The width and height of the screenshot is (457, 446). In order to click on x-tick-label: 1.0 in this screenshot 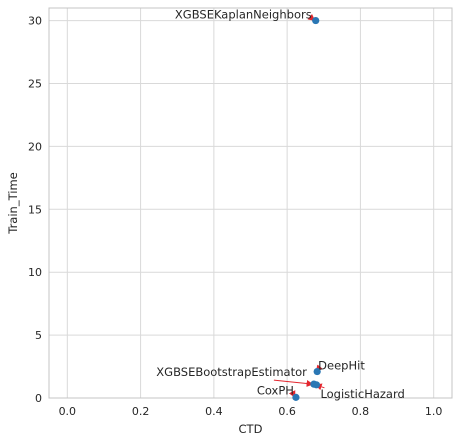, I will do `click(434, 411)`.